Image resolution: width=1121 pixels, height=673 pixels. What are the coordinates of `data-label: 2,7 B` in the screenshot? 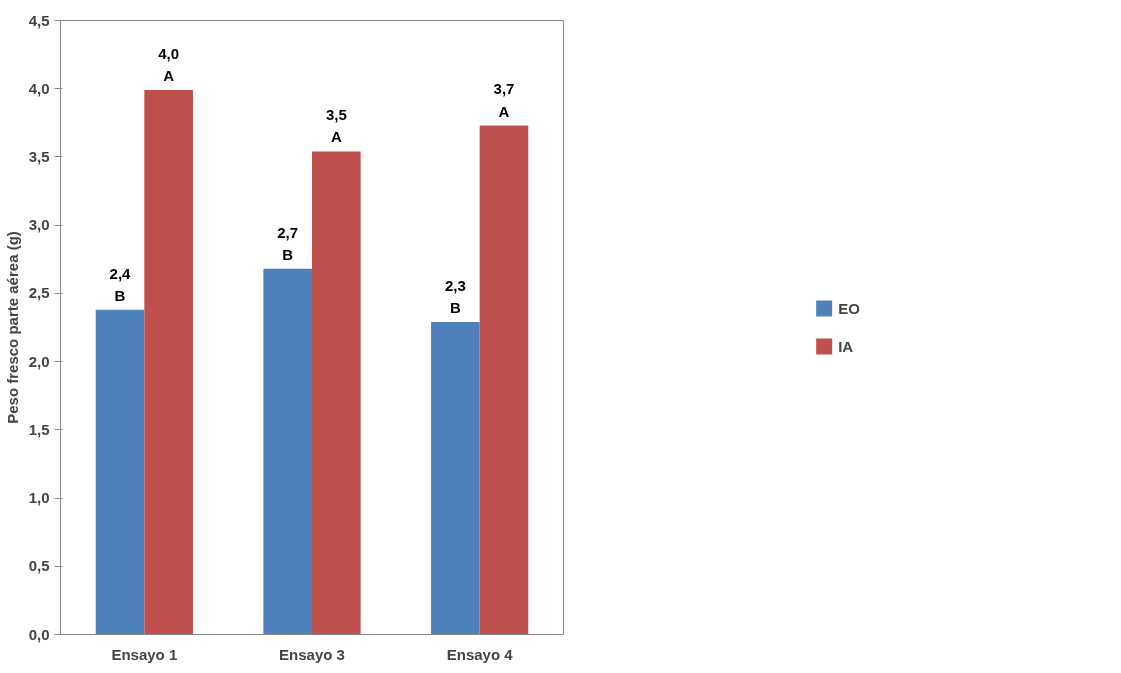 It's located at (288, 243).